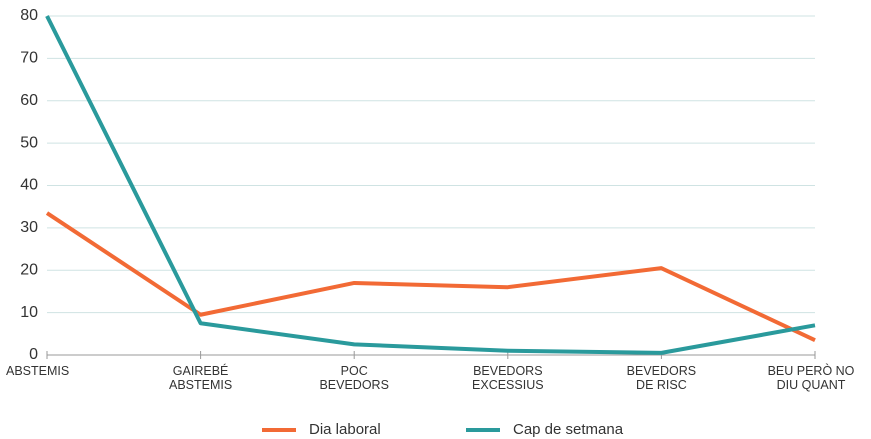 The height and width of the screenshot is (439, 871). I want to click on y-tick-label: 10, so click(29, 312).